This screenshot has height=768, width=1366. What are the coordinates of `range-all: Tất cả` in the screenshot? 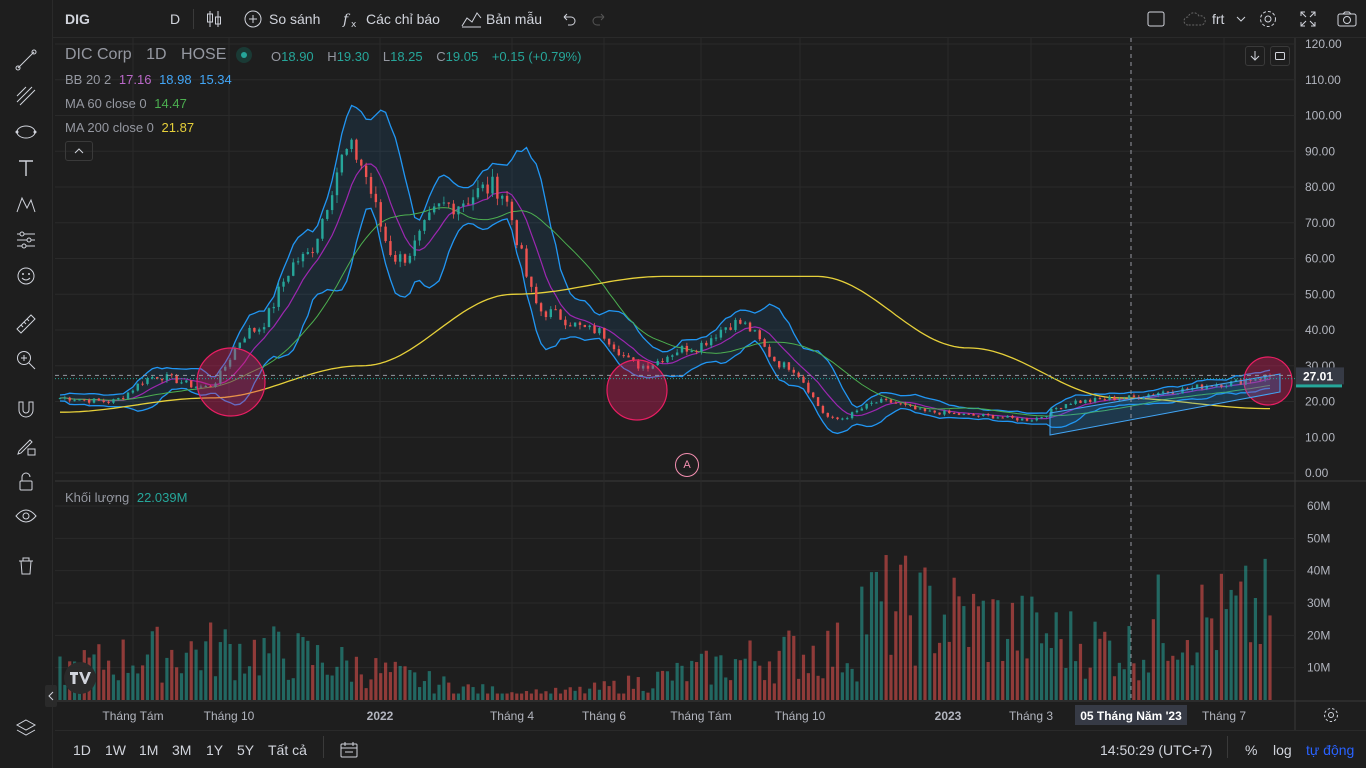 It's located at (287, 750).